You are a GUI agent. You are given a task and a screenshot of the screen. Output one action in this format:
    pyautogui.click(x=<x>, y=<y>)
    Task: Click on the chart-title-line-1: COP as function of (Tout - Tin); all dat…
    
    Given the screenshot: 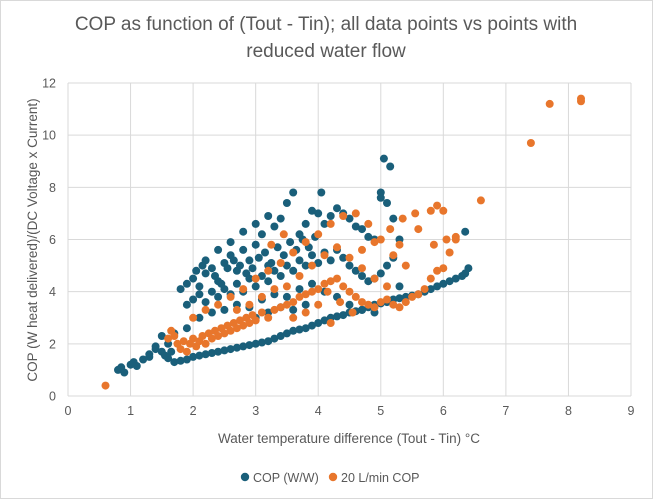 What is the action you would take?
    pyautogui.click(x=326, y=24)
    